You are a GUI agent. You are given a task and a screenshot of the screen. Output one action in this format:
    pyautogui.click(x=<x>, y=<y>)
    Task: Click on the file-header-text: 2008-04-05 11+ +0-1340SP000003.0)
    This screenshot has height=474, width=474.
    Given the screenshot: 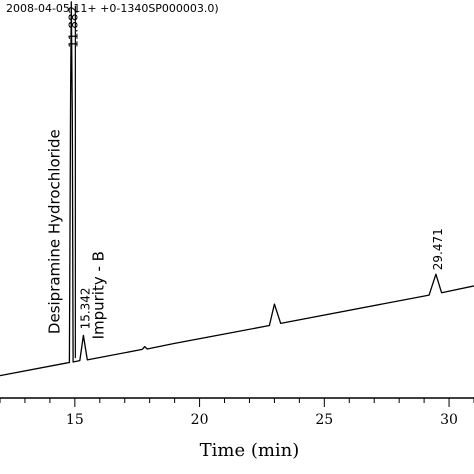 What is the action you would take?
    pyautogui.click(x=112, y=8)
    